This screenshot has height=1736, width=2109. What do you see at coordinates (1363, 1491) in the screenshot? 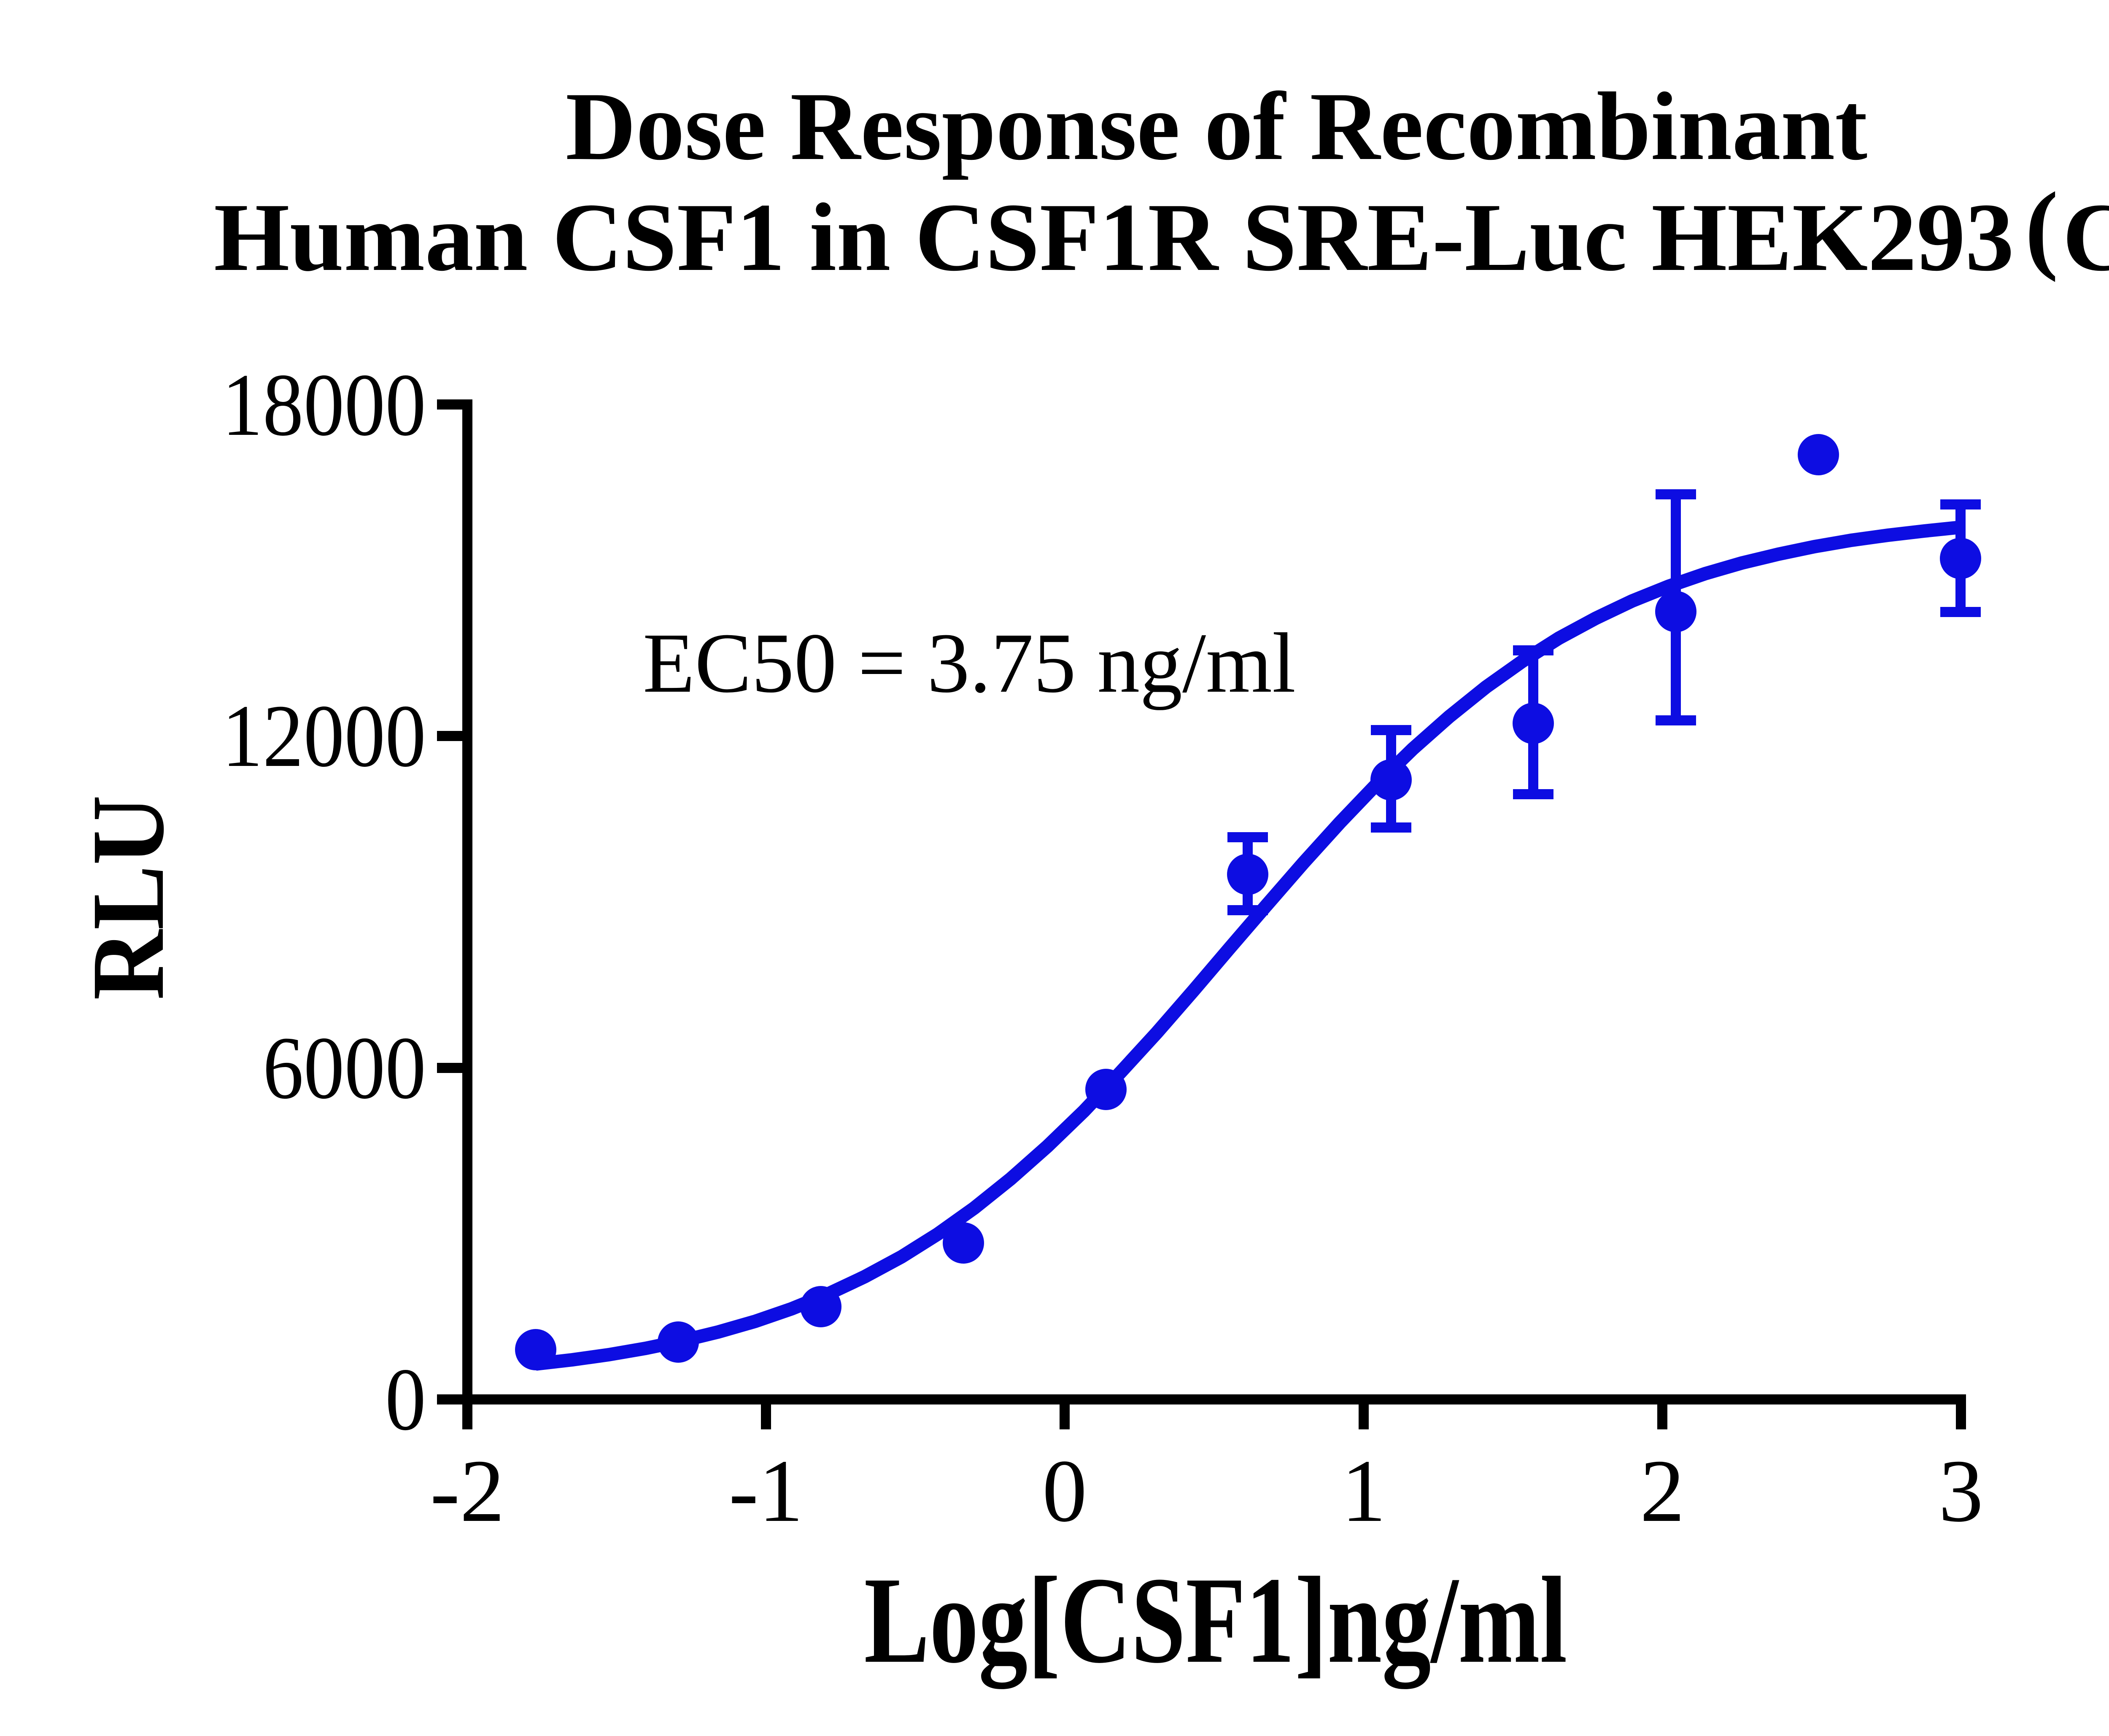
I see `svg-text: 1` at bounding box center [1363, 1491].